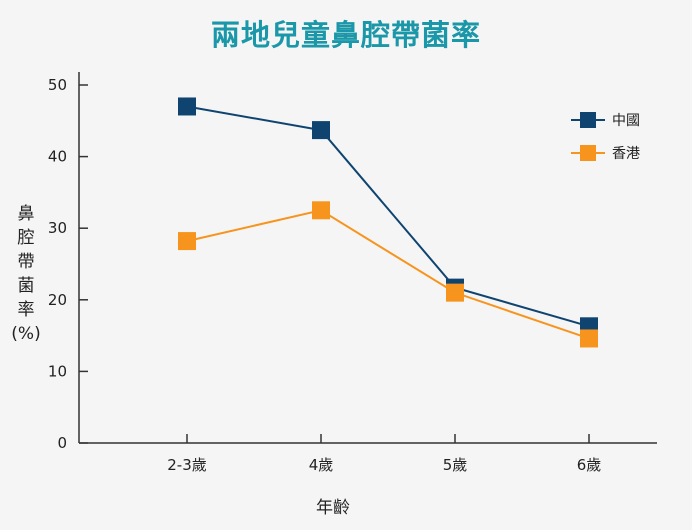 Image resolution: width=692 pixels, height=530 pixels. What do you see at coordinates (605, 120) in the screenshot?
I see `legend-item: 中國` at bounding box center [605, 120].